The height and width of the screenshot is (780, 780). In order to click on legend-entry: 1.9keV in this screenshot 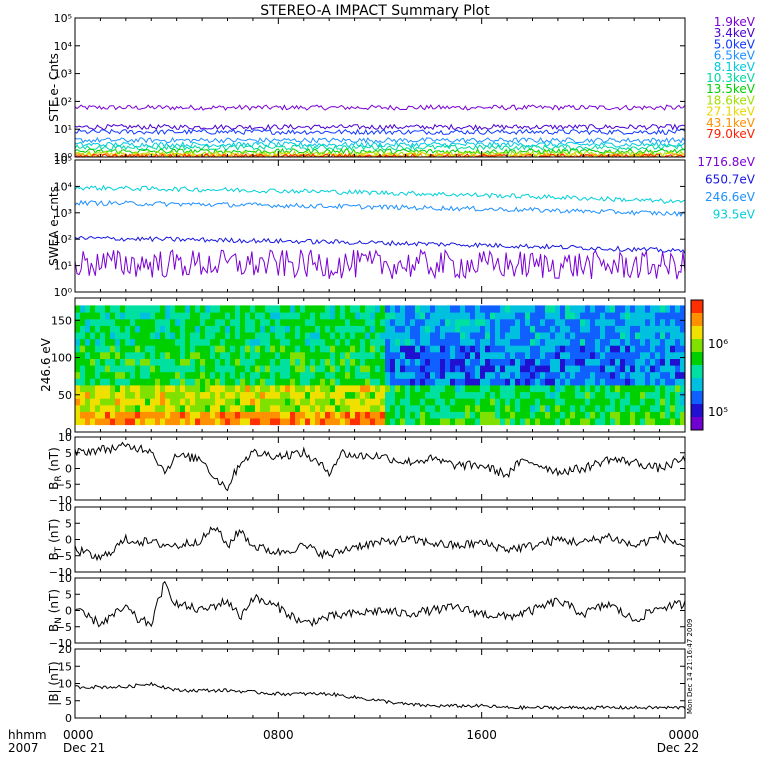, I will do `click(735, 22)`.